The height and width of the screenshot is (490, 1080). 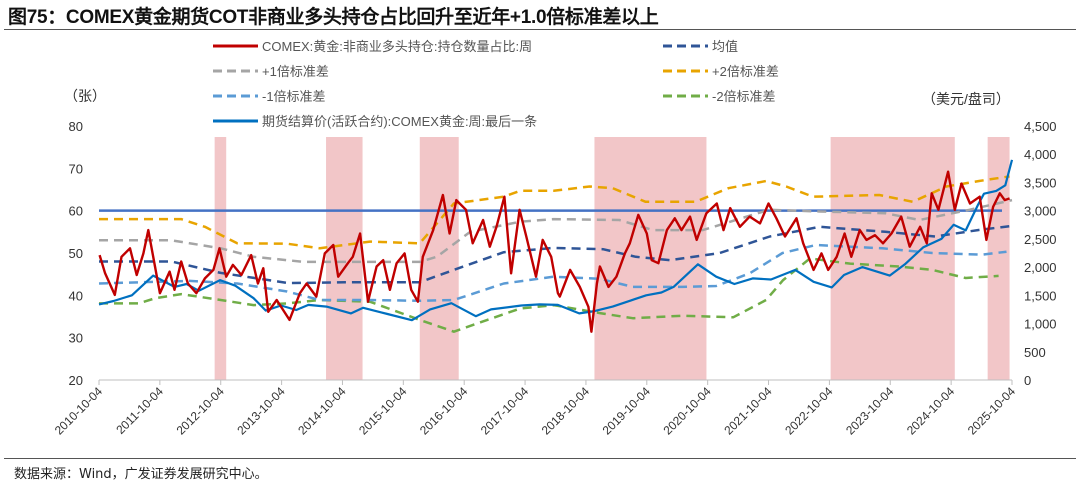 What do you see at coordinates (1040, 267) in the screenshot?
I see `right-tick-label: 2,000` at bounding box center [1040, 267].